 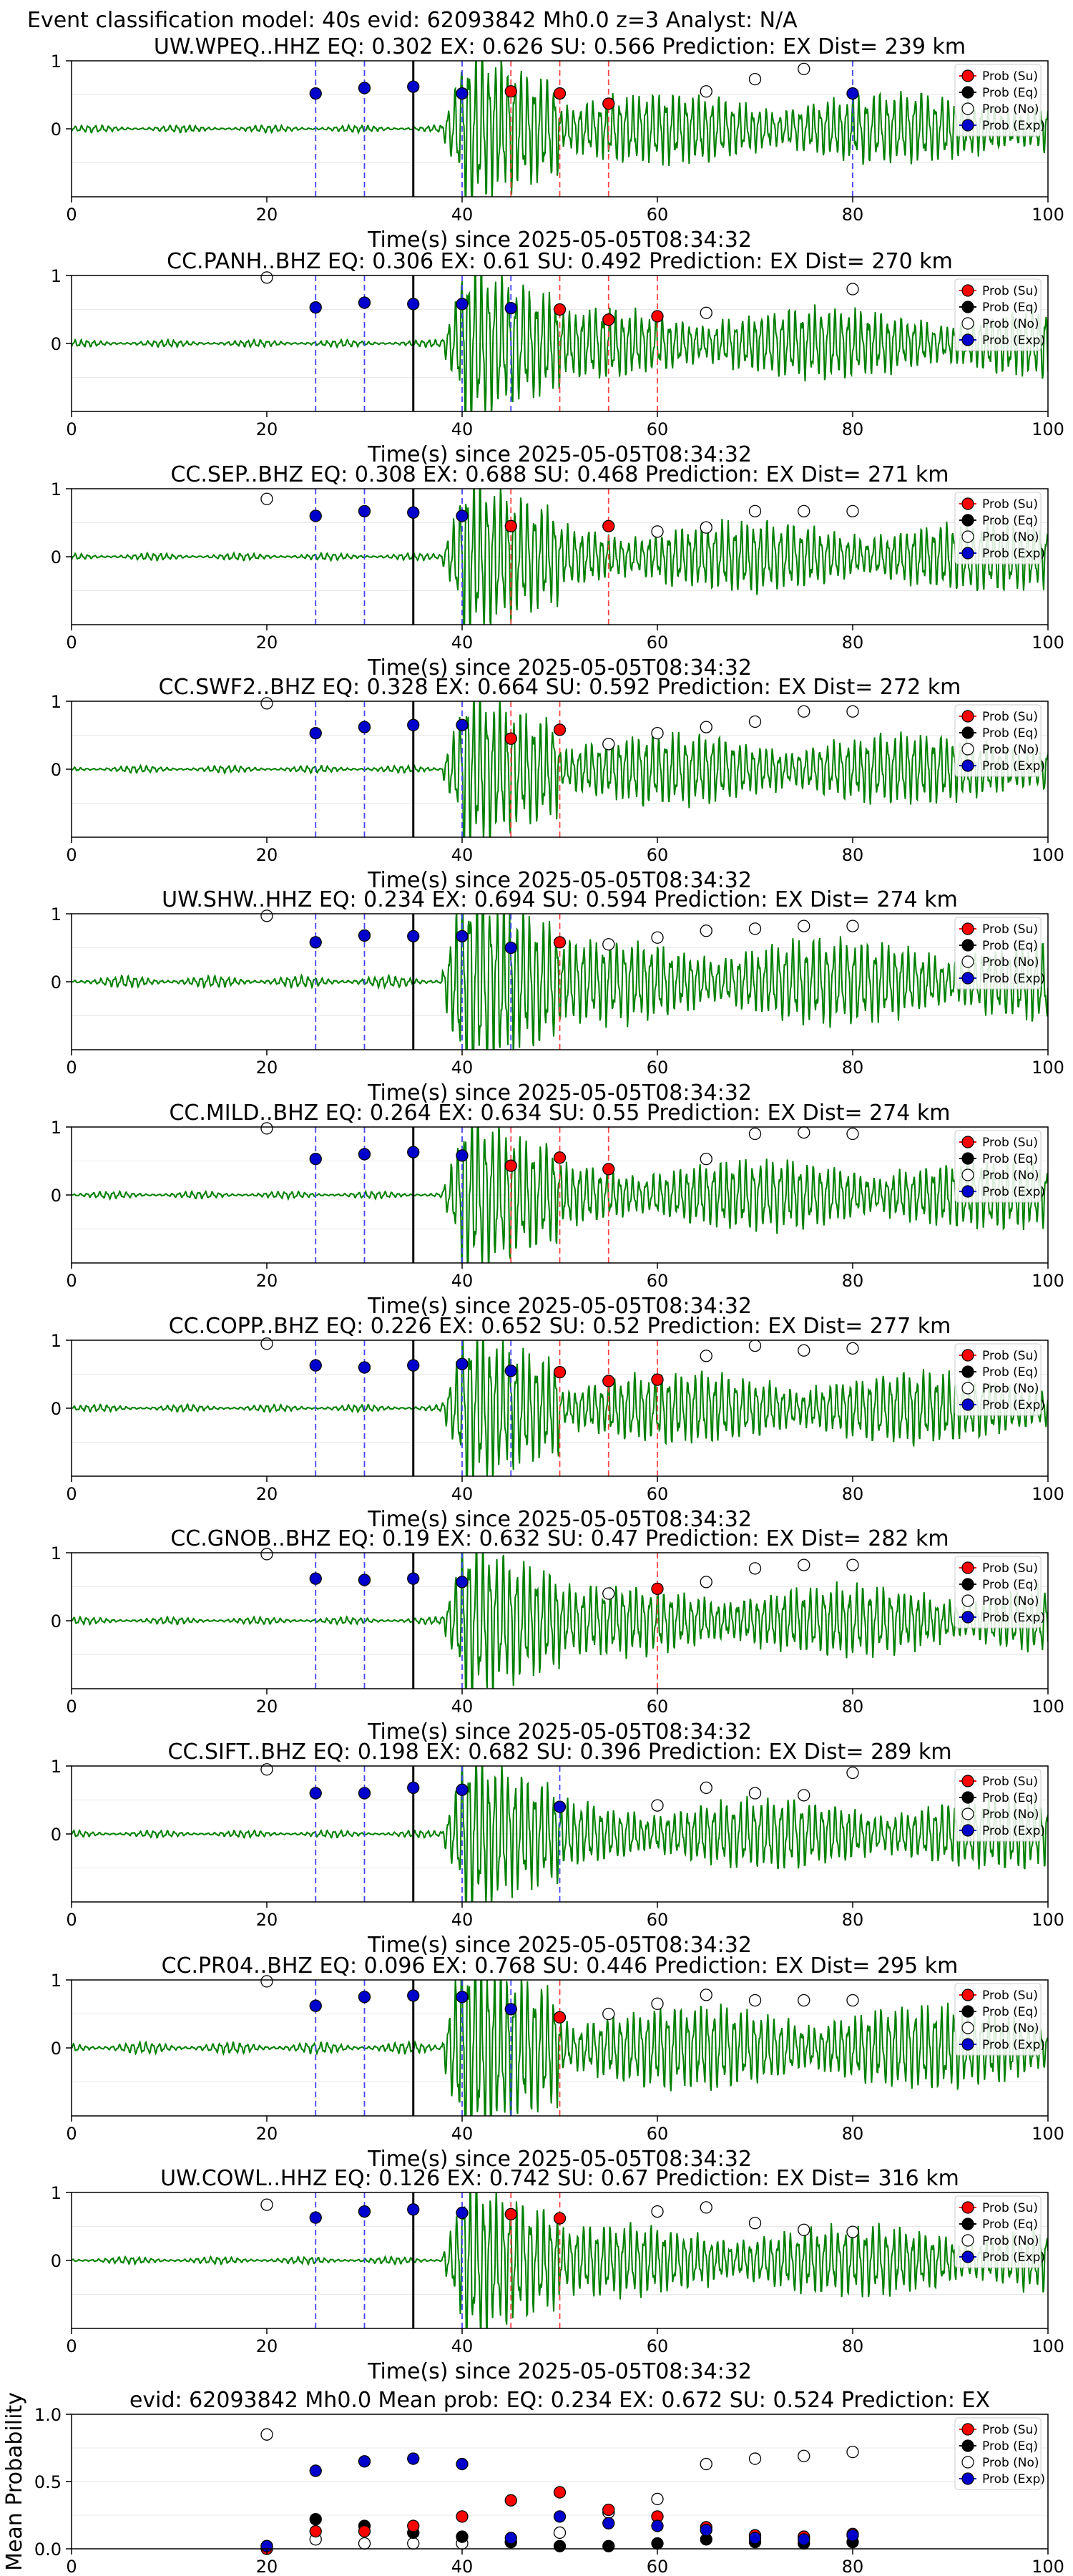 What do you see at coordinates (1048, 1494) in the screenshot?
I see `x-tick-label: 100` at bounding box center [1048, 1494].